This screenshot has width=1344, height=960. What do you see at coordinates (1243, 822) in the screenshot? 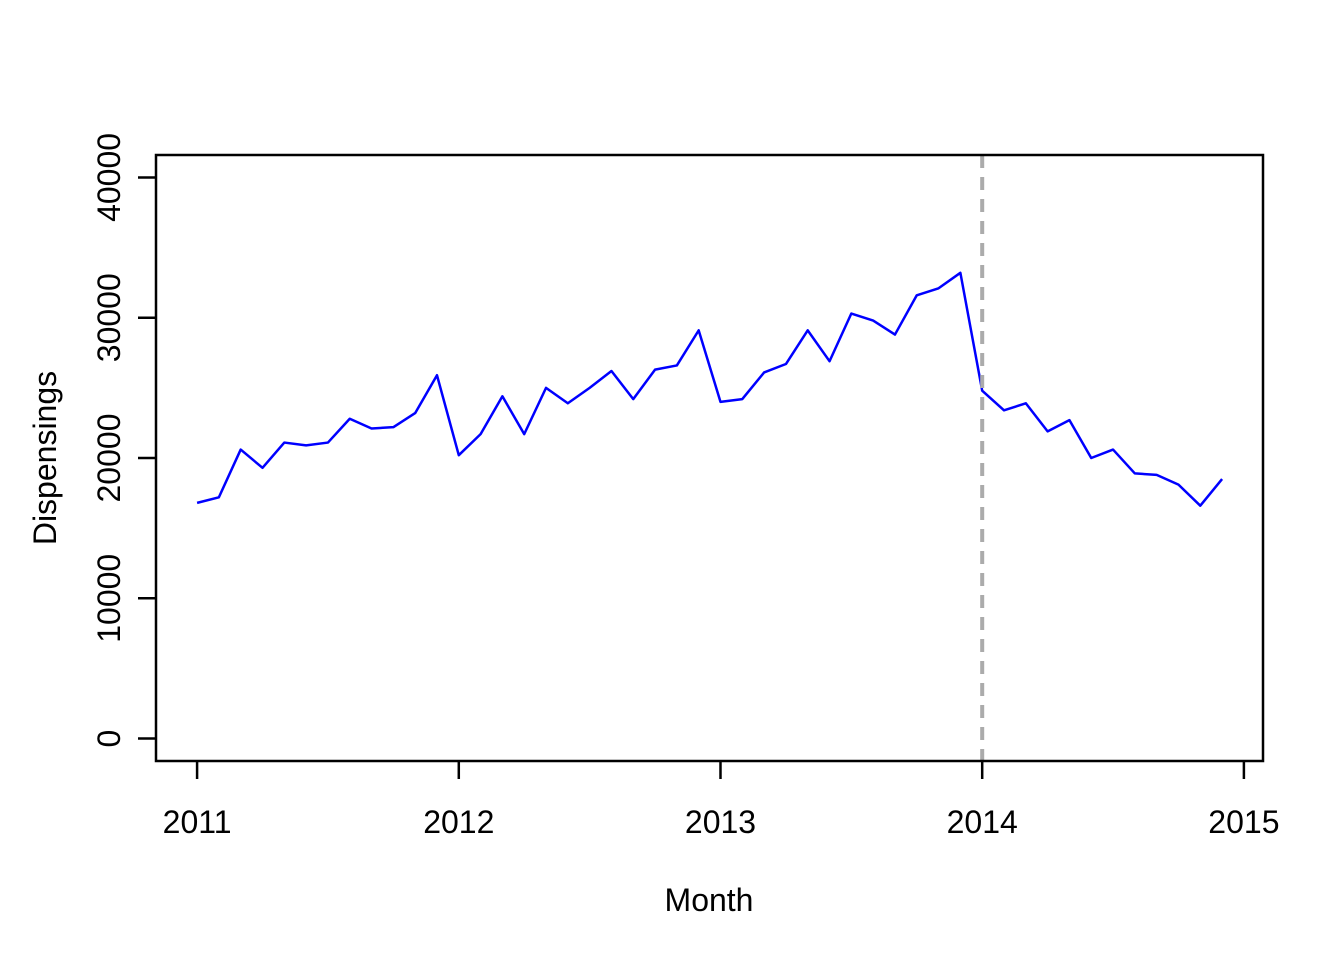
I see `x-tick-label: 2015` at bounding box center [1243, 822].